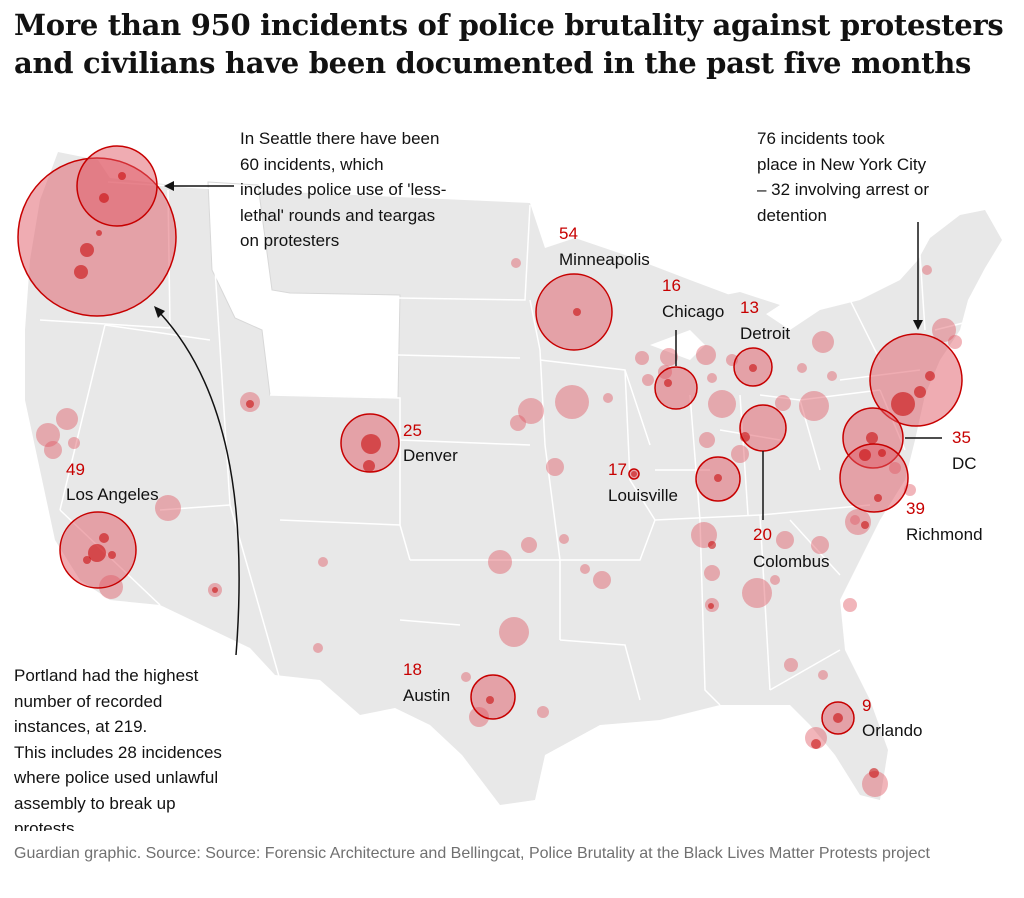 The width and height of the screenshot is (1024, 898). What do you see at coordinates (944, 534) in the screenshot?
I see `richmond-label: Richmond` at bounding box center [944, 534].